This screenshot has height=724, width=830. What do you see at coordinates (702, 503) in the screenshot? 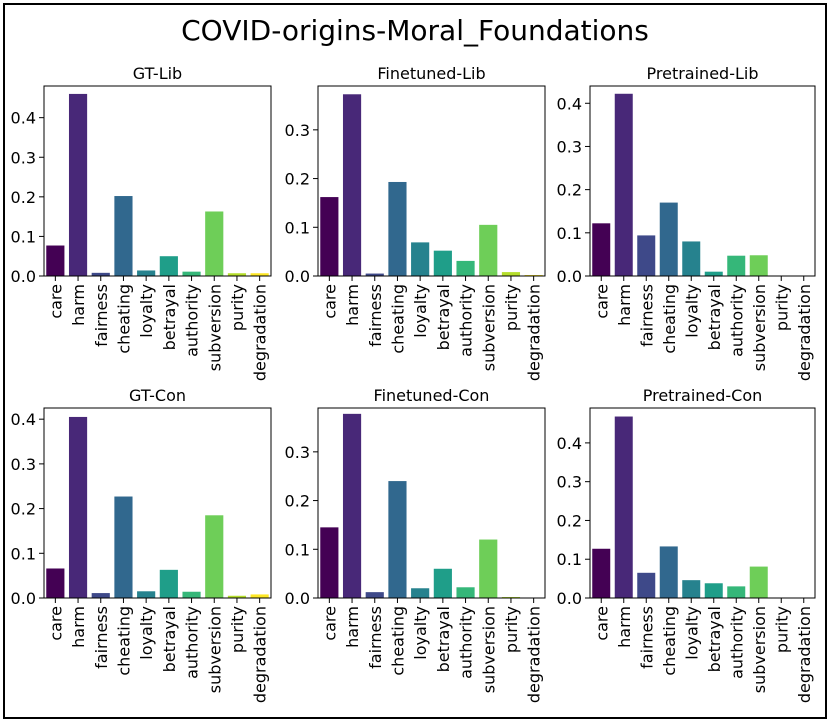
I see `axes-frame-pretrained-con` at bounding box center [702, 503].